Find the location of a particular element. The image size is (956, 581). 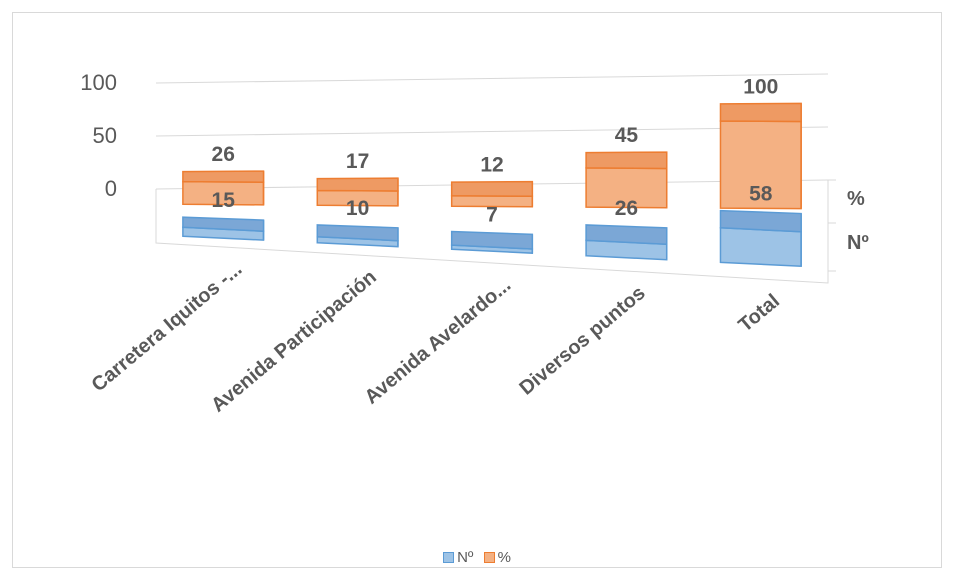

depth-axis-label: Nº is located at coordinates (858, 243).